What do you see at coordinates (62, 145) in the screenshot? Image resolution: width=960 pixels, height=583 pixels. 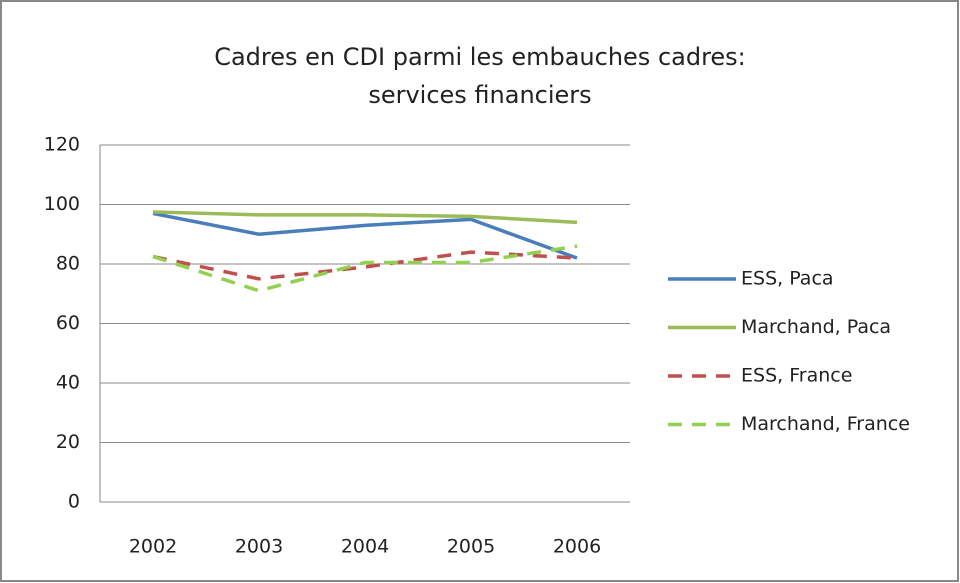 I see `y-tick-label: 120` at bounding box center [62, 145].